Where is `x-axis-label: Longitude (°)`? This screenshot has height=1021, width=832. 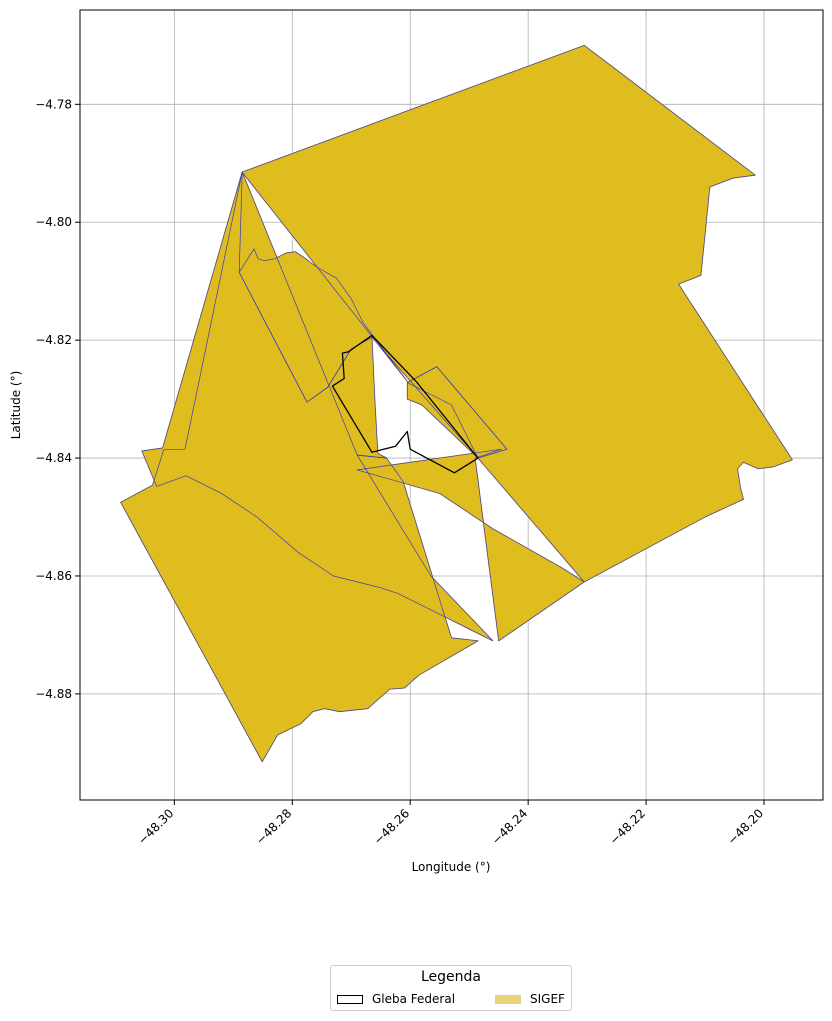 x-axis-label: Longitude (°) is located at coordinates (451, 867).